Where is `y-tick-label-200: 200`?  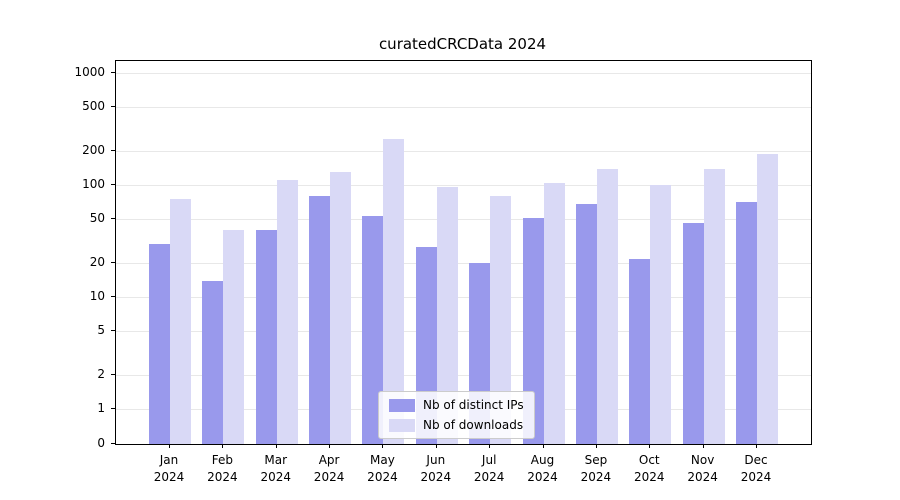
y-tick-label-200: 200 is located at coordinates (93, 150).